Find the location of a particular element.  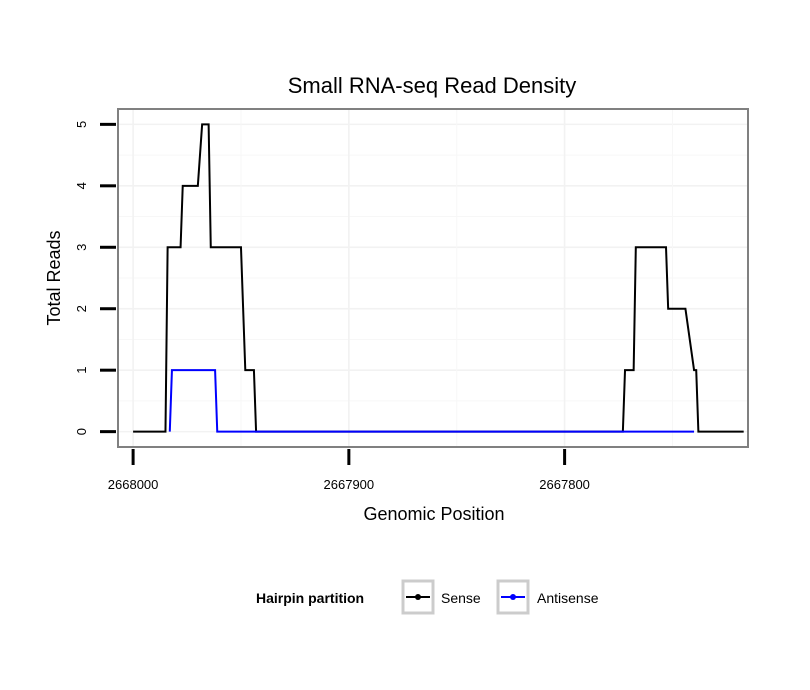

chart-title: Small RNA-seq Read Density is located at coordinates (432, 85).